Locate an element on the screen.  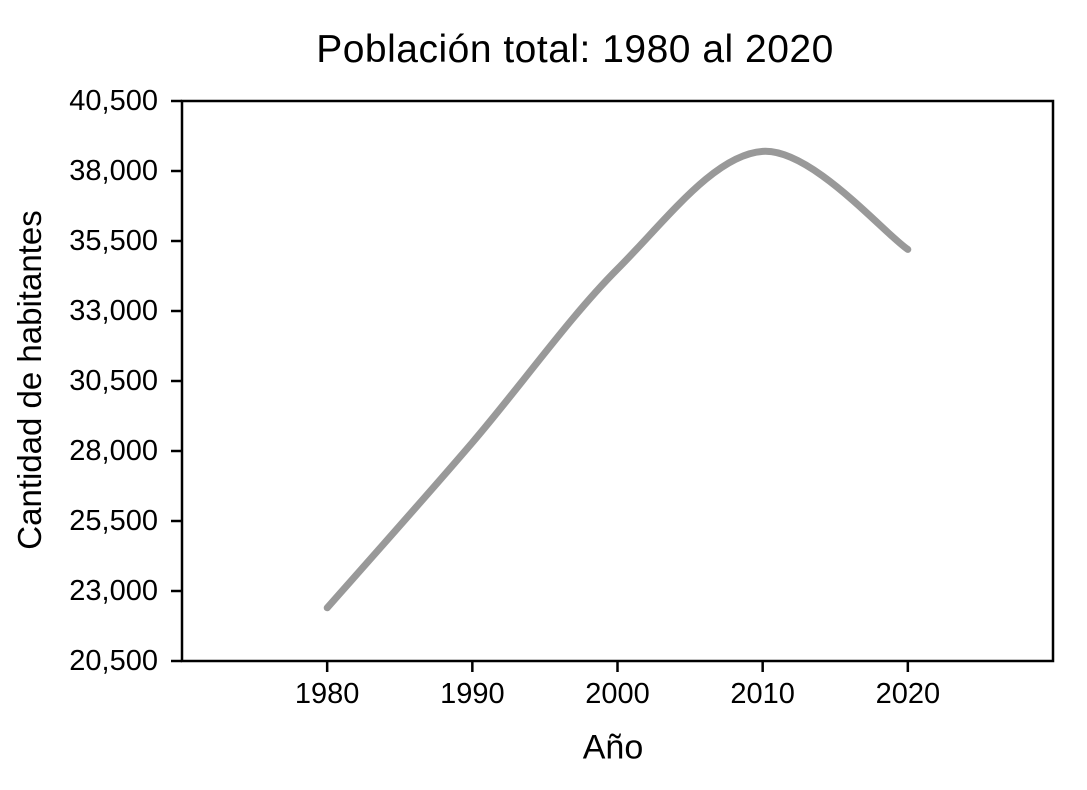
chart-title: Población total: 1980 al 2020 is located at coordinates (575, 49).